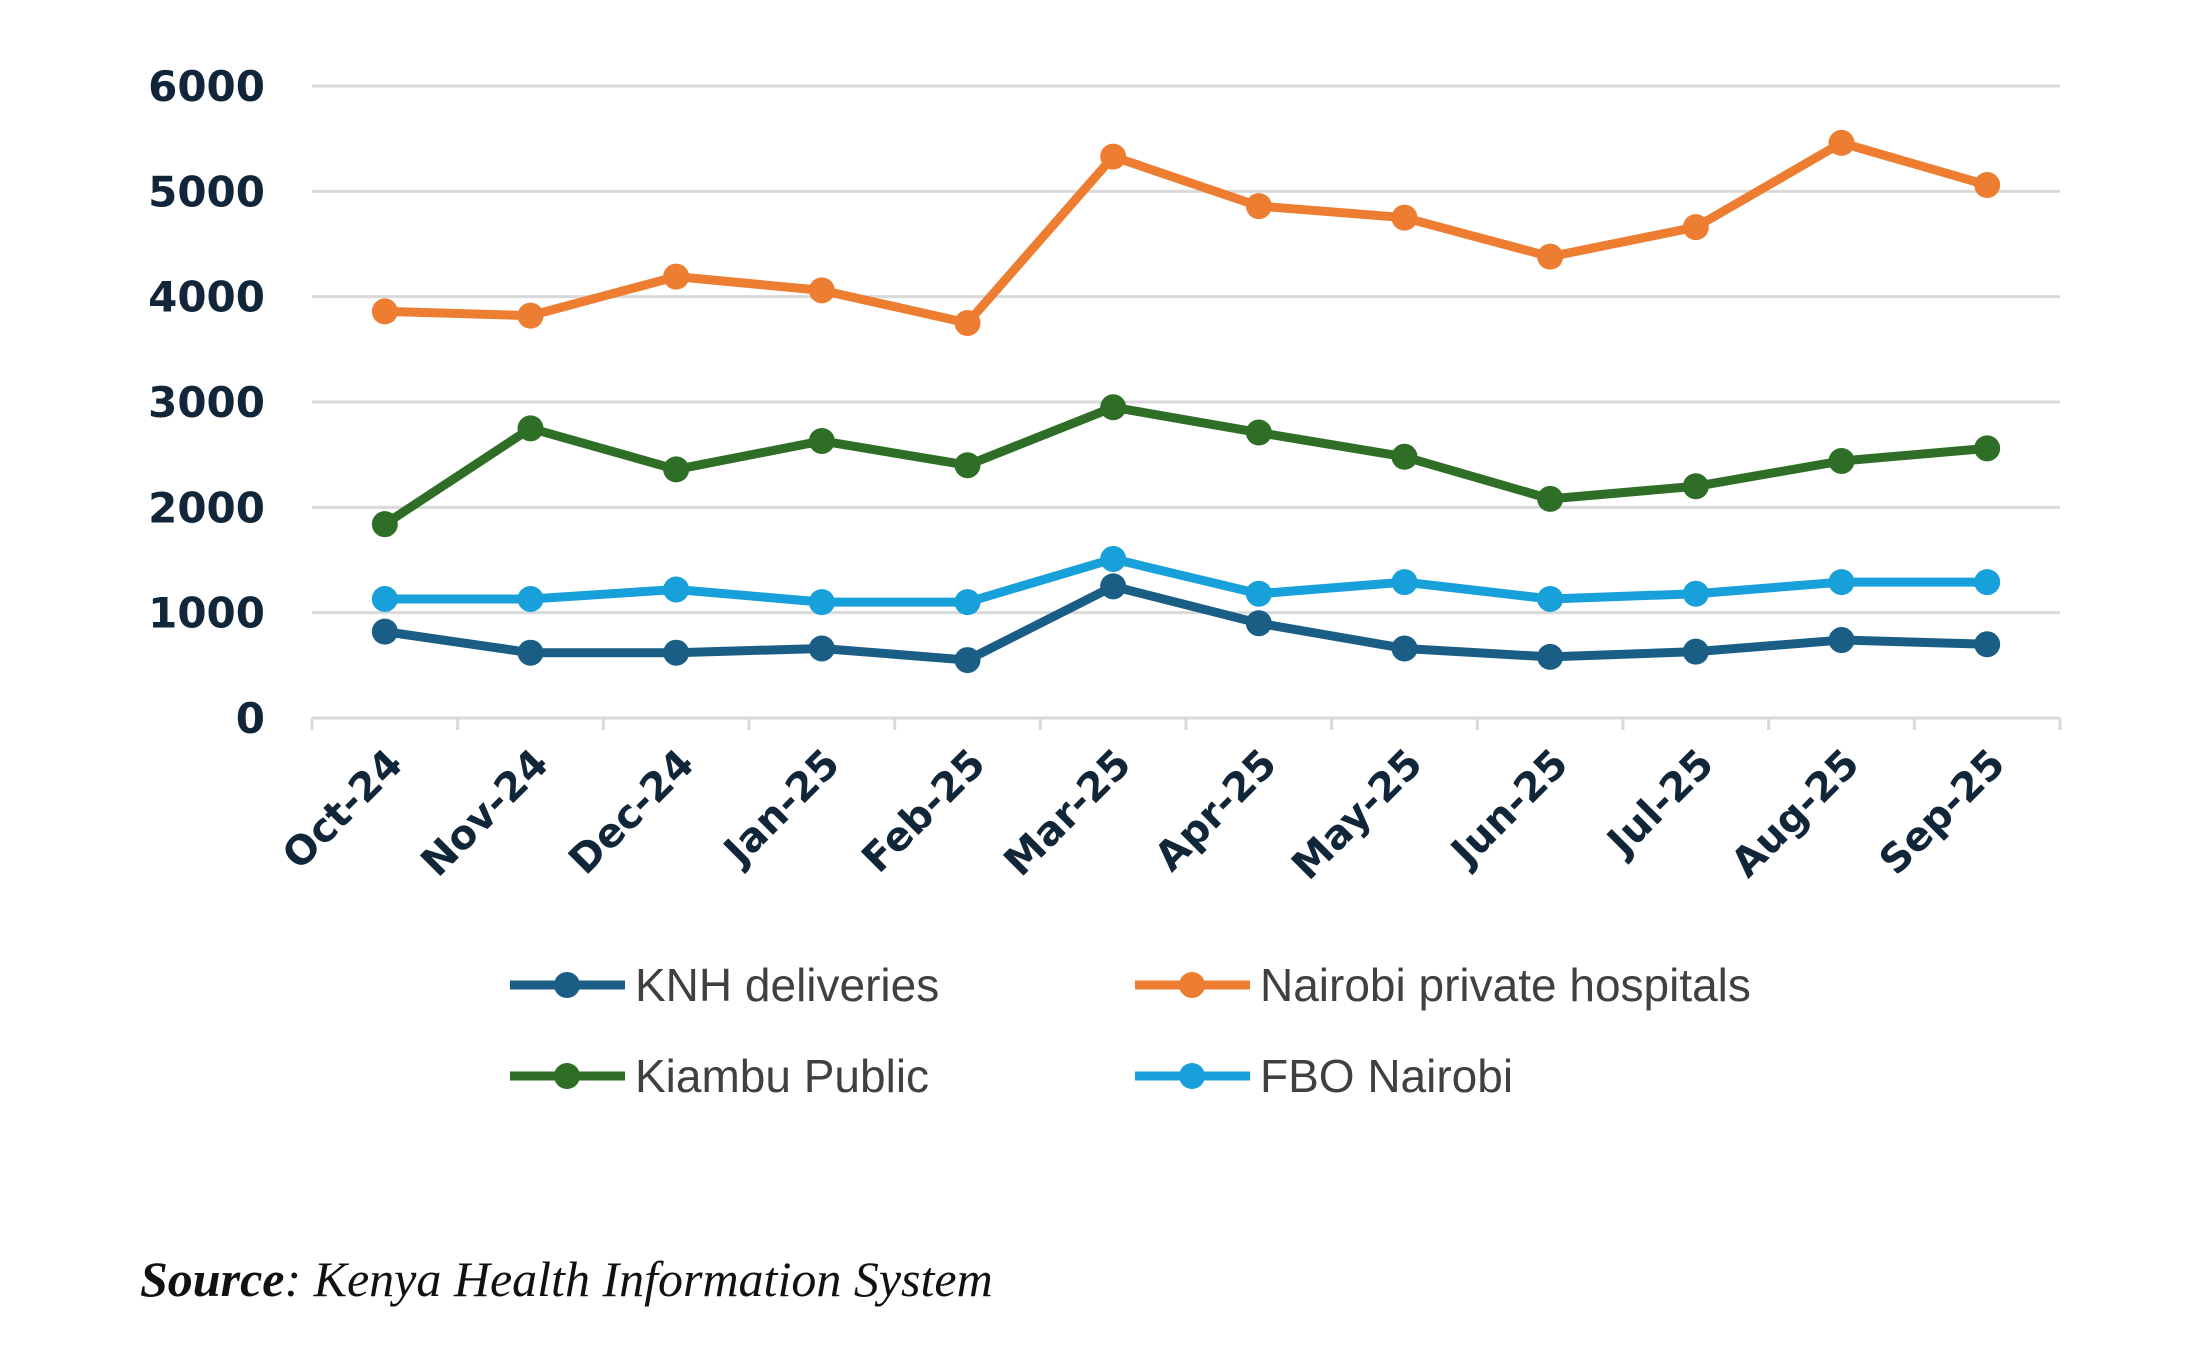  I want to click on source-note: Source: Kenya Health Information System, so click(566, 1279).